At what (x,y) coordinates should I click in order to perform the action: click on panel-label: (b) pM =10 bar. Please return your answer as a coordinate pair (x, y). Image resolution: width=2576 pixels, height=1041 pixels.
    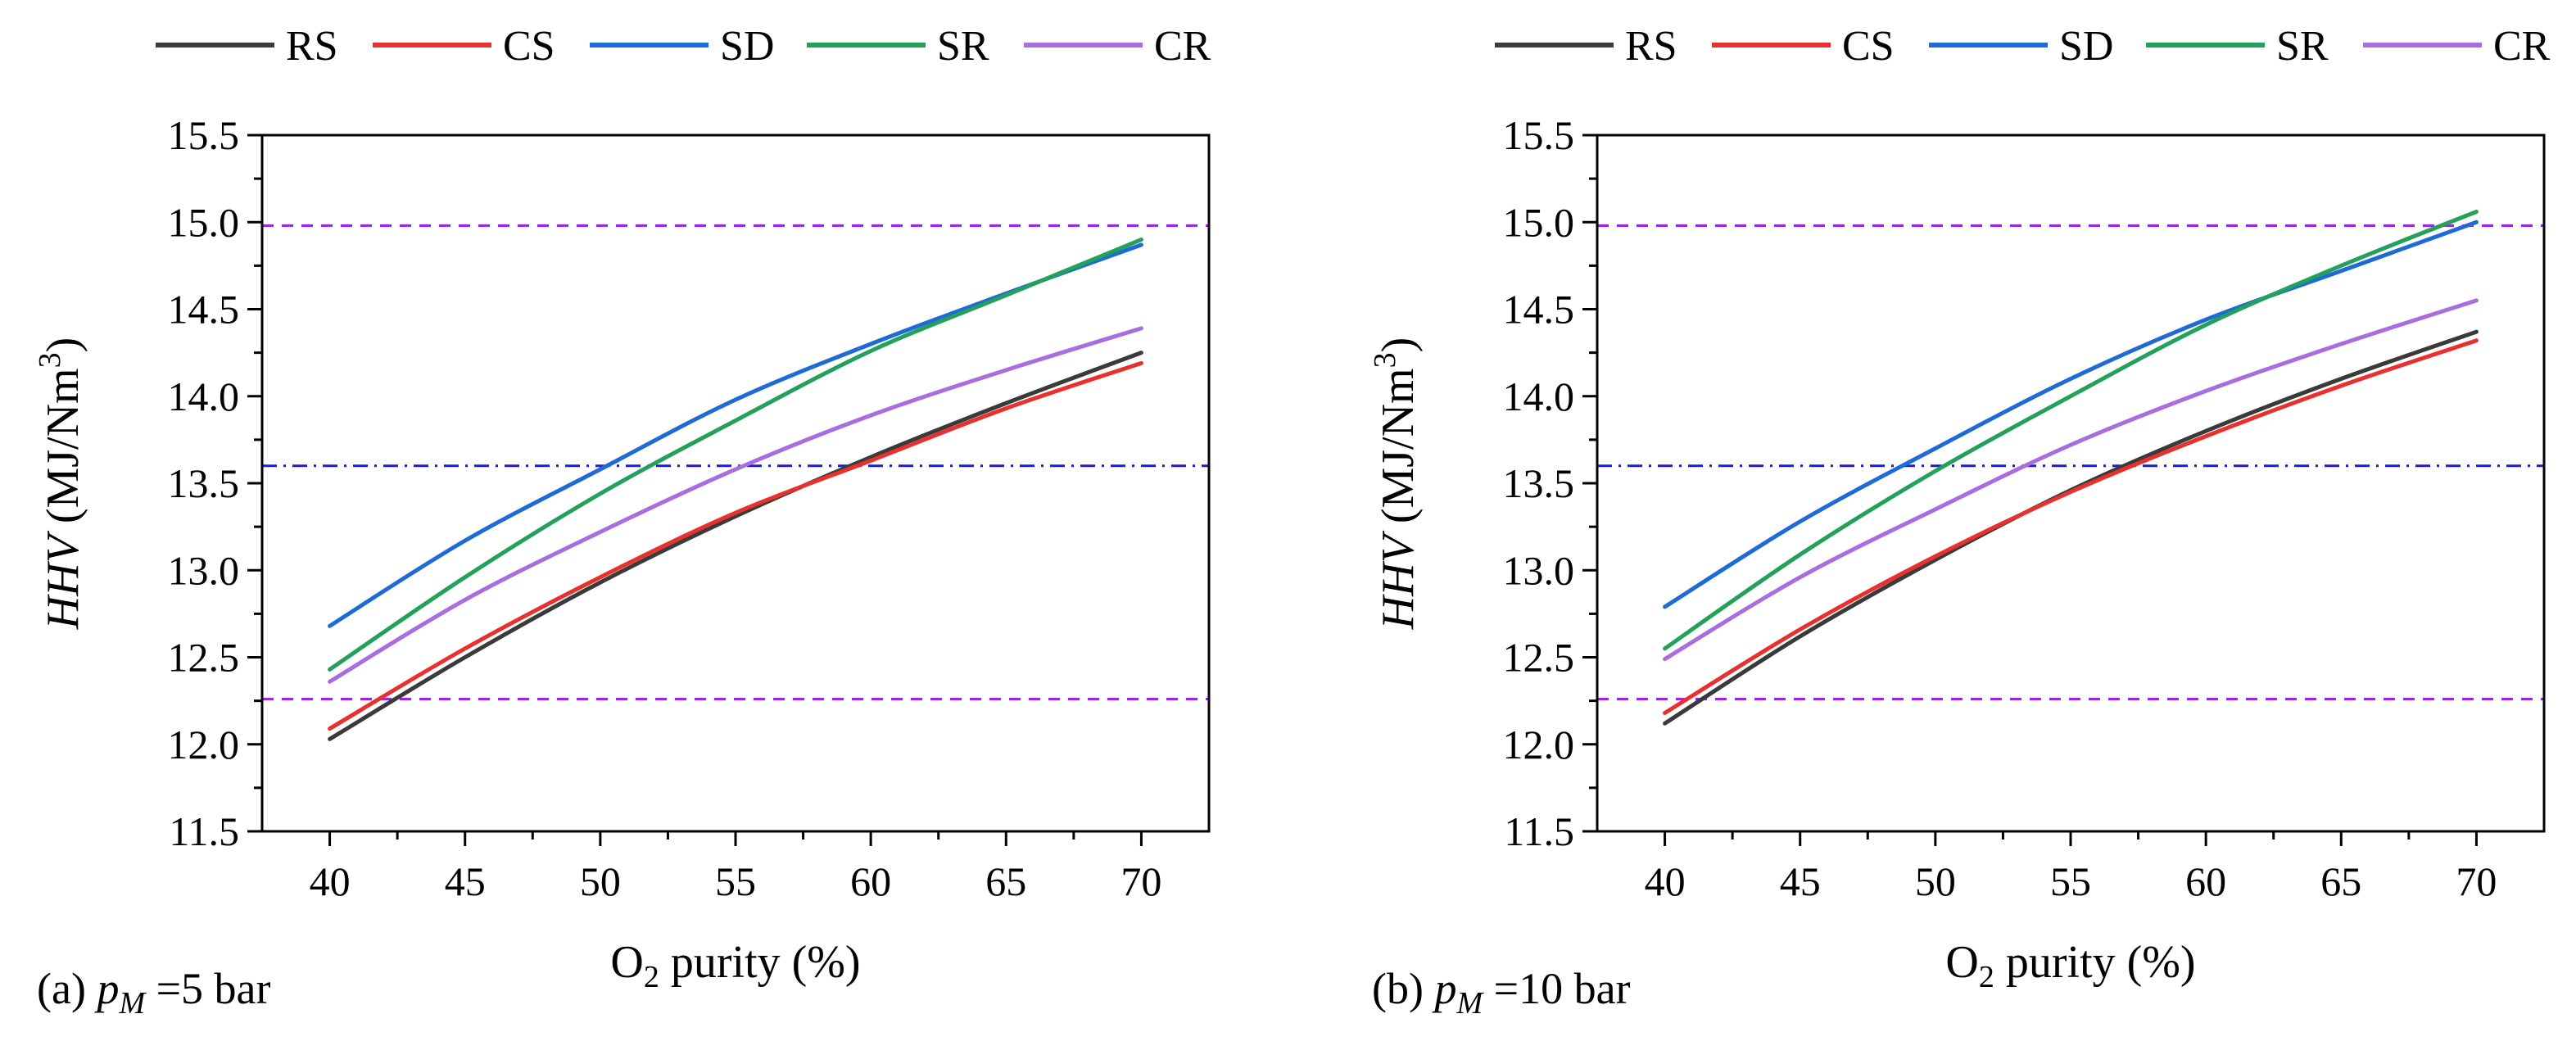
    Looking at the image, I should click on (1501, 992).